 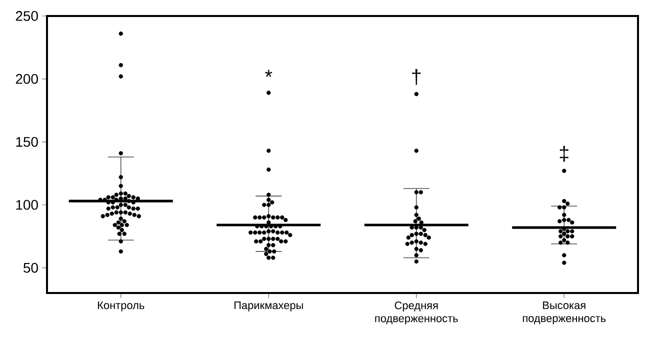 I want to click on annotation: †, so click(x=416, y=77).